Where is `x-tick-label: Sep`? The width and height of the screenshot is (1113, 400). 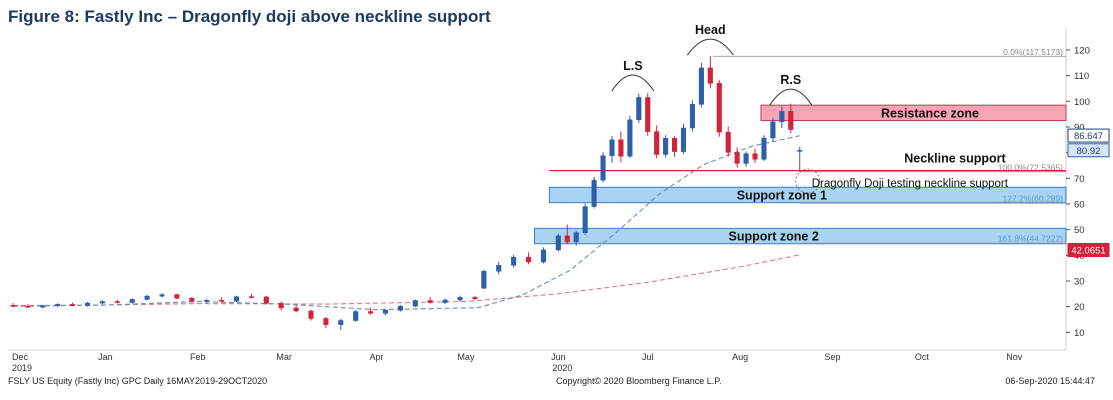 x-tick-label: Sep is located at coordinates (832, 357).